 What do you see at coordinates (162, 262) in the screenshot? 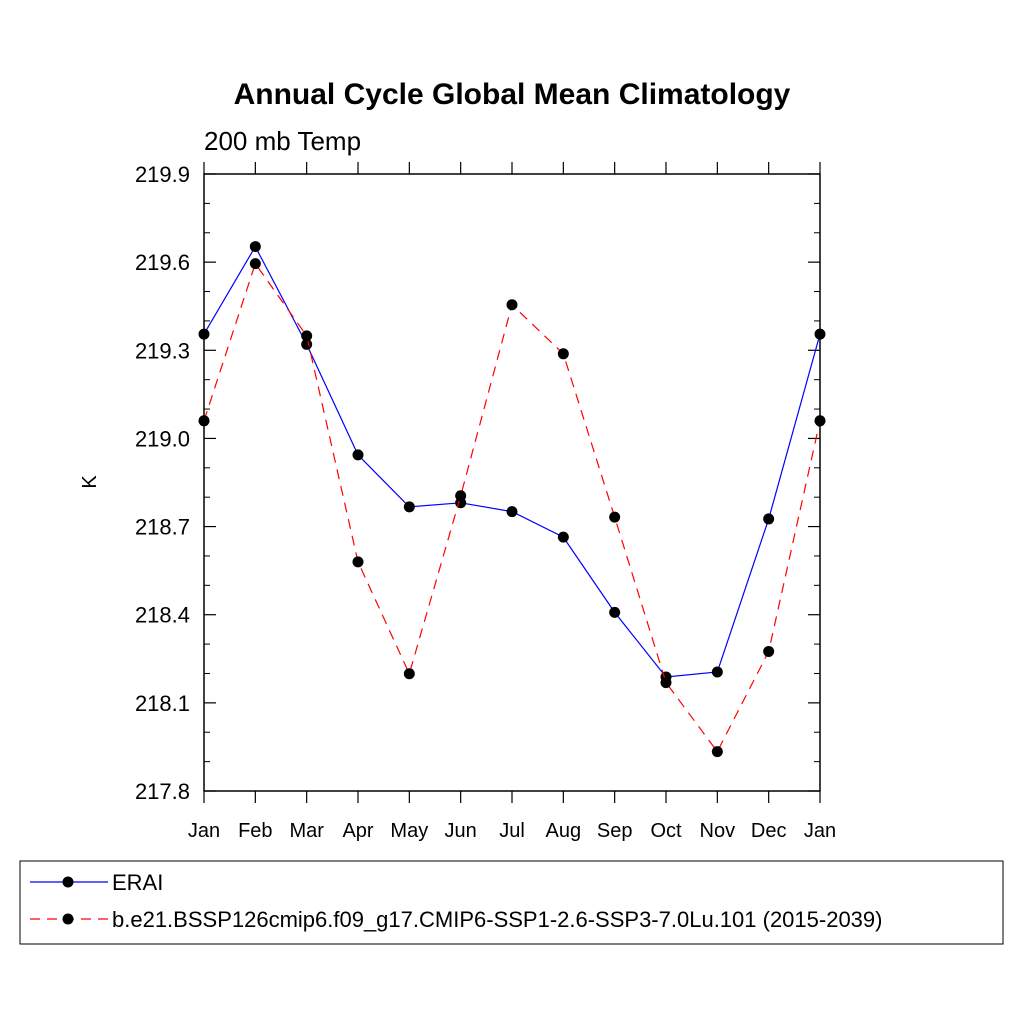
I see `y-tick-label: 219.6` at bounding box center [162, 262].